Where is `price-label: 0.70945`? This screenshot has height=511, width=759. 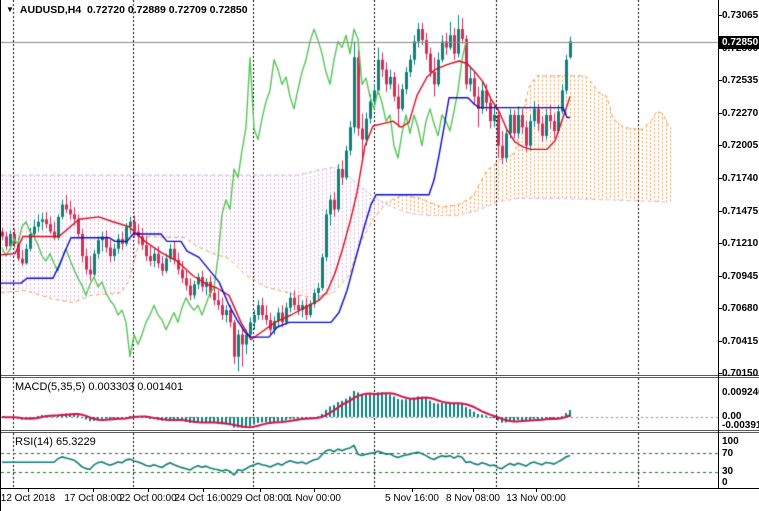 price-label: 0.70945 is located at coordinates (740, 276).